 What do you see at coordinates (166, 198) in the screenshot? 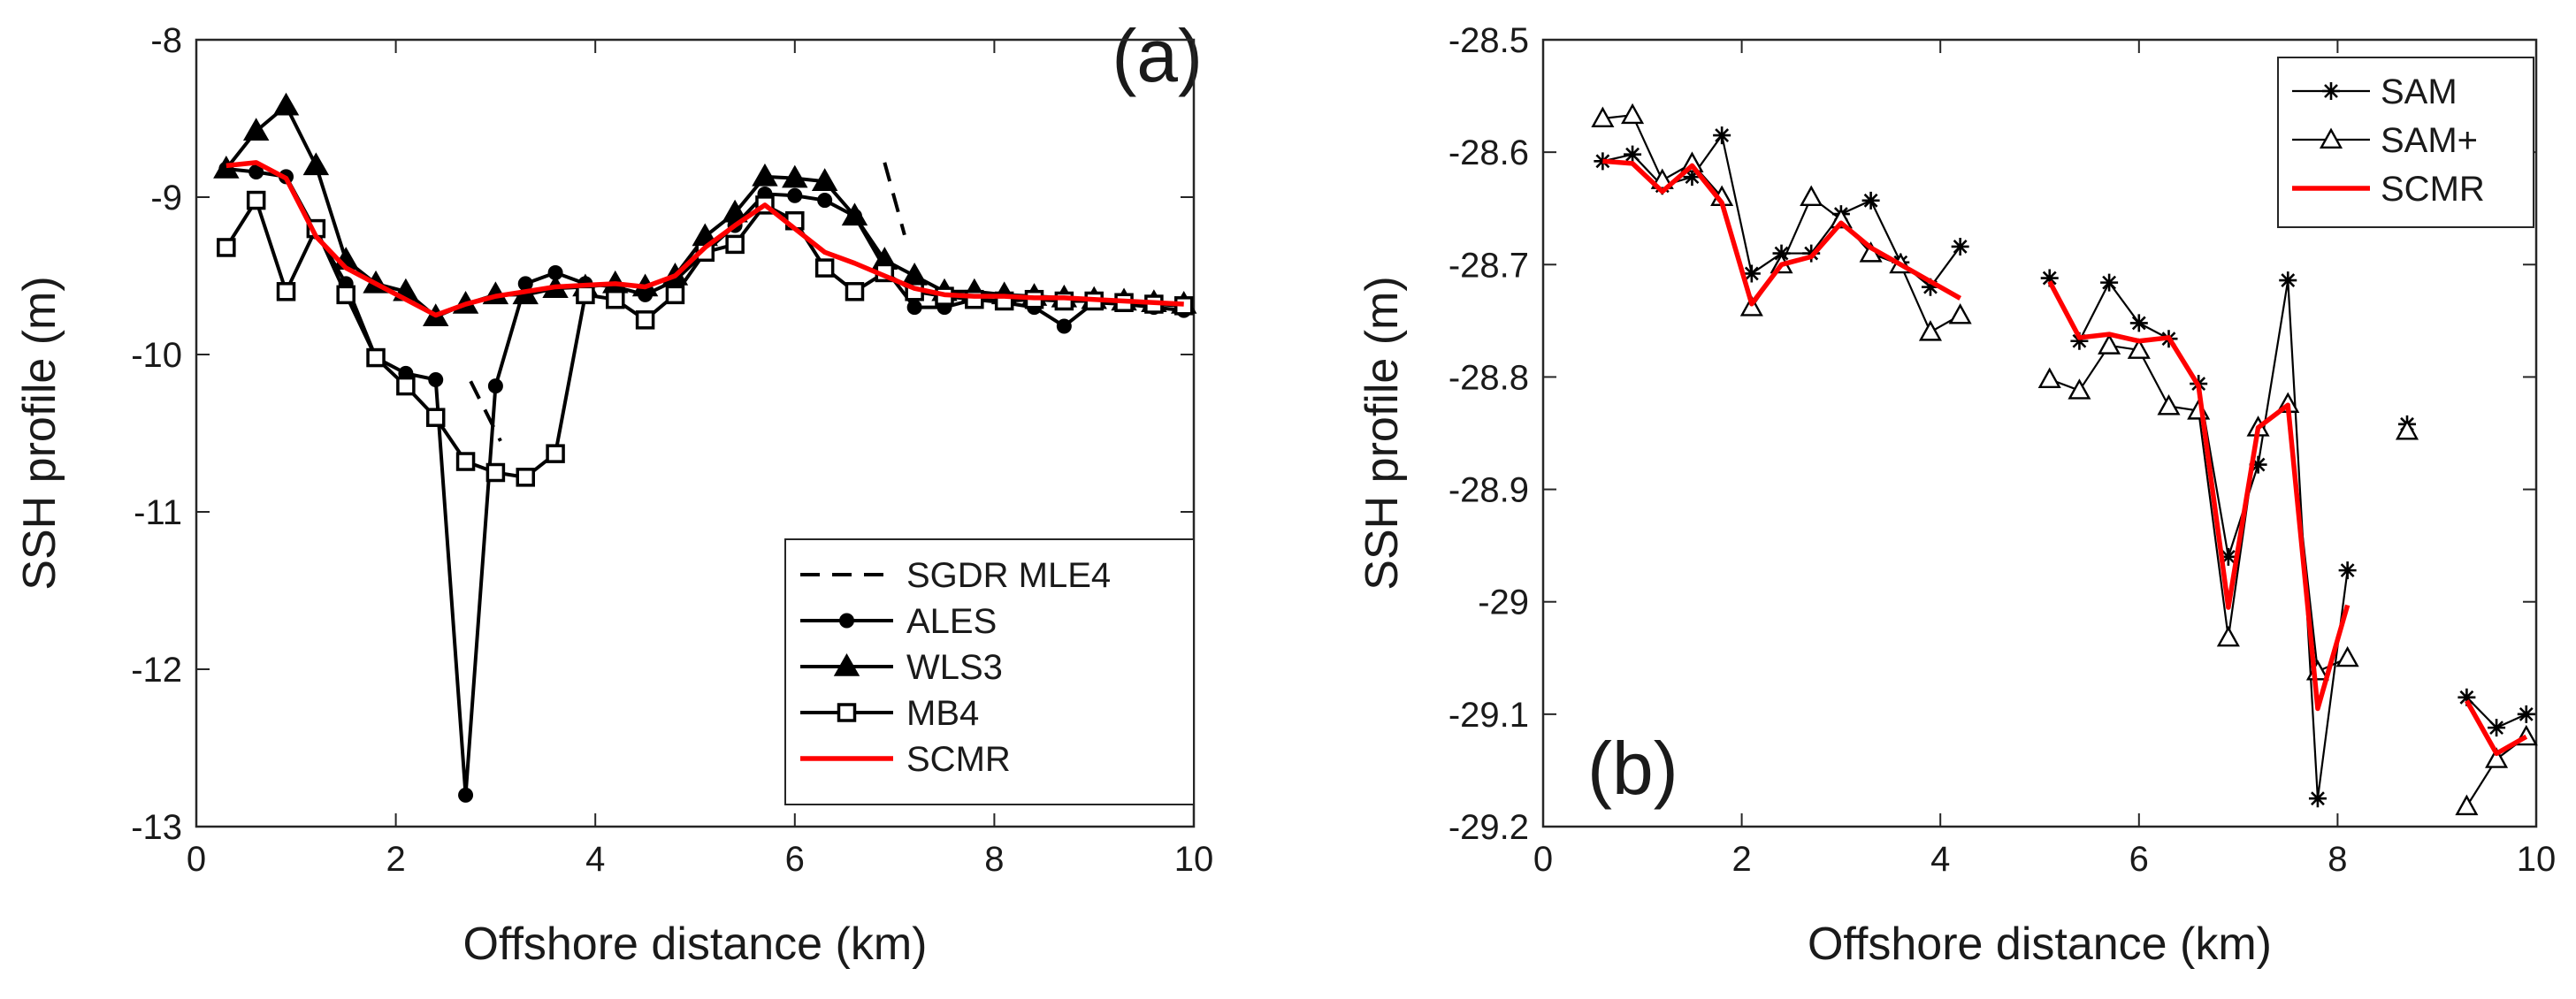
I see `y-tick-label: -9` at bounding box center [166, 198].